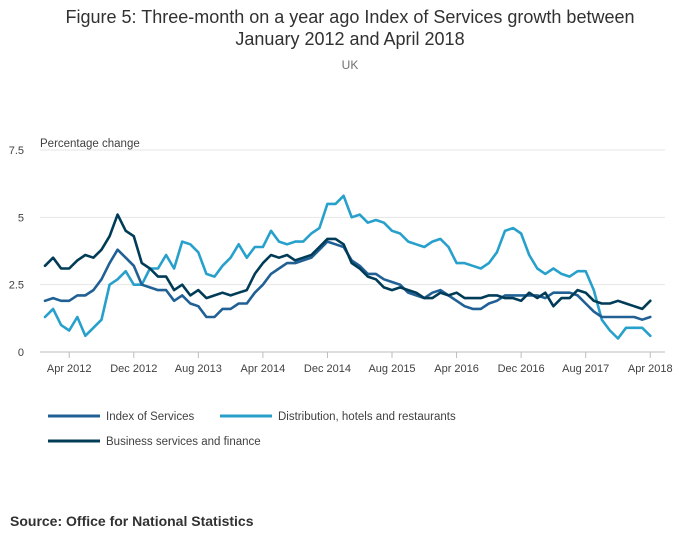 This screenshot has width=700, height=549. What do you see at coordinates (327, 369) in the screenshot?
I see `x-tick-label: Dec 2014` at bounding box center [327, 369].